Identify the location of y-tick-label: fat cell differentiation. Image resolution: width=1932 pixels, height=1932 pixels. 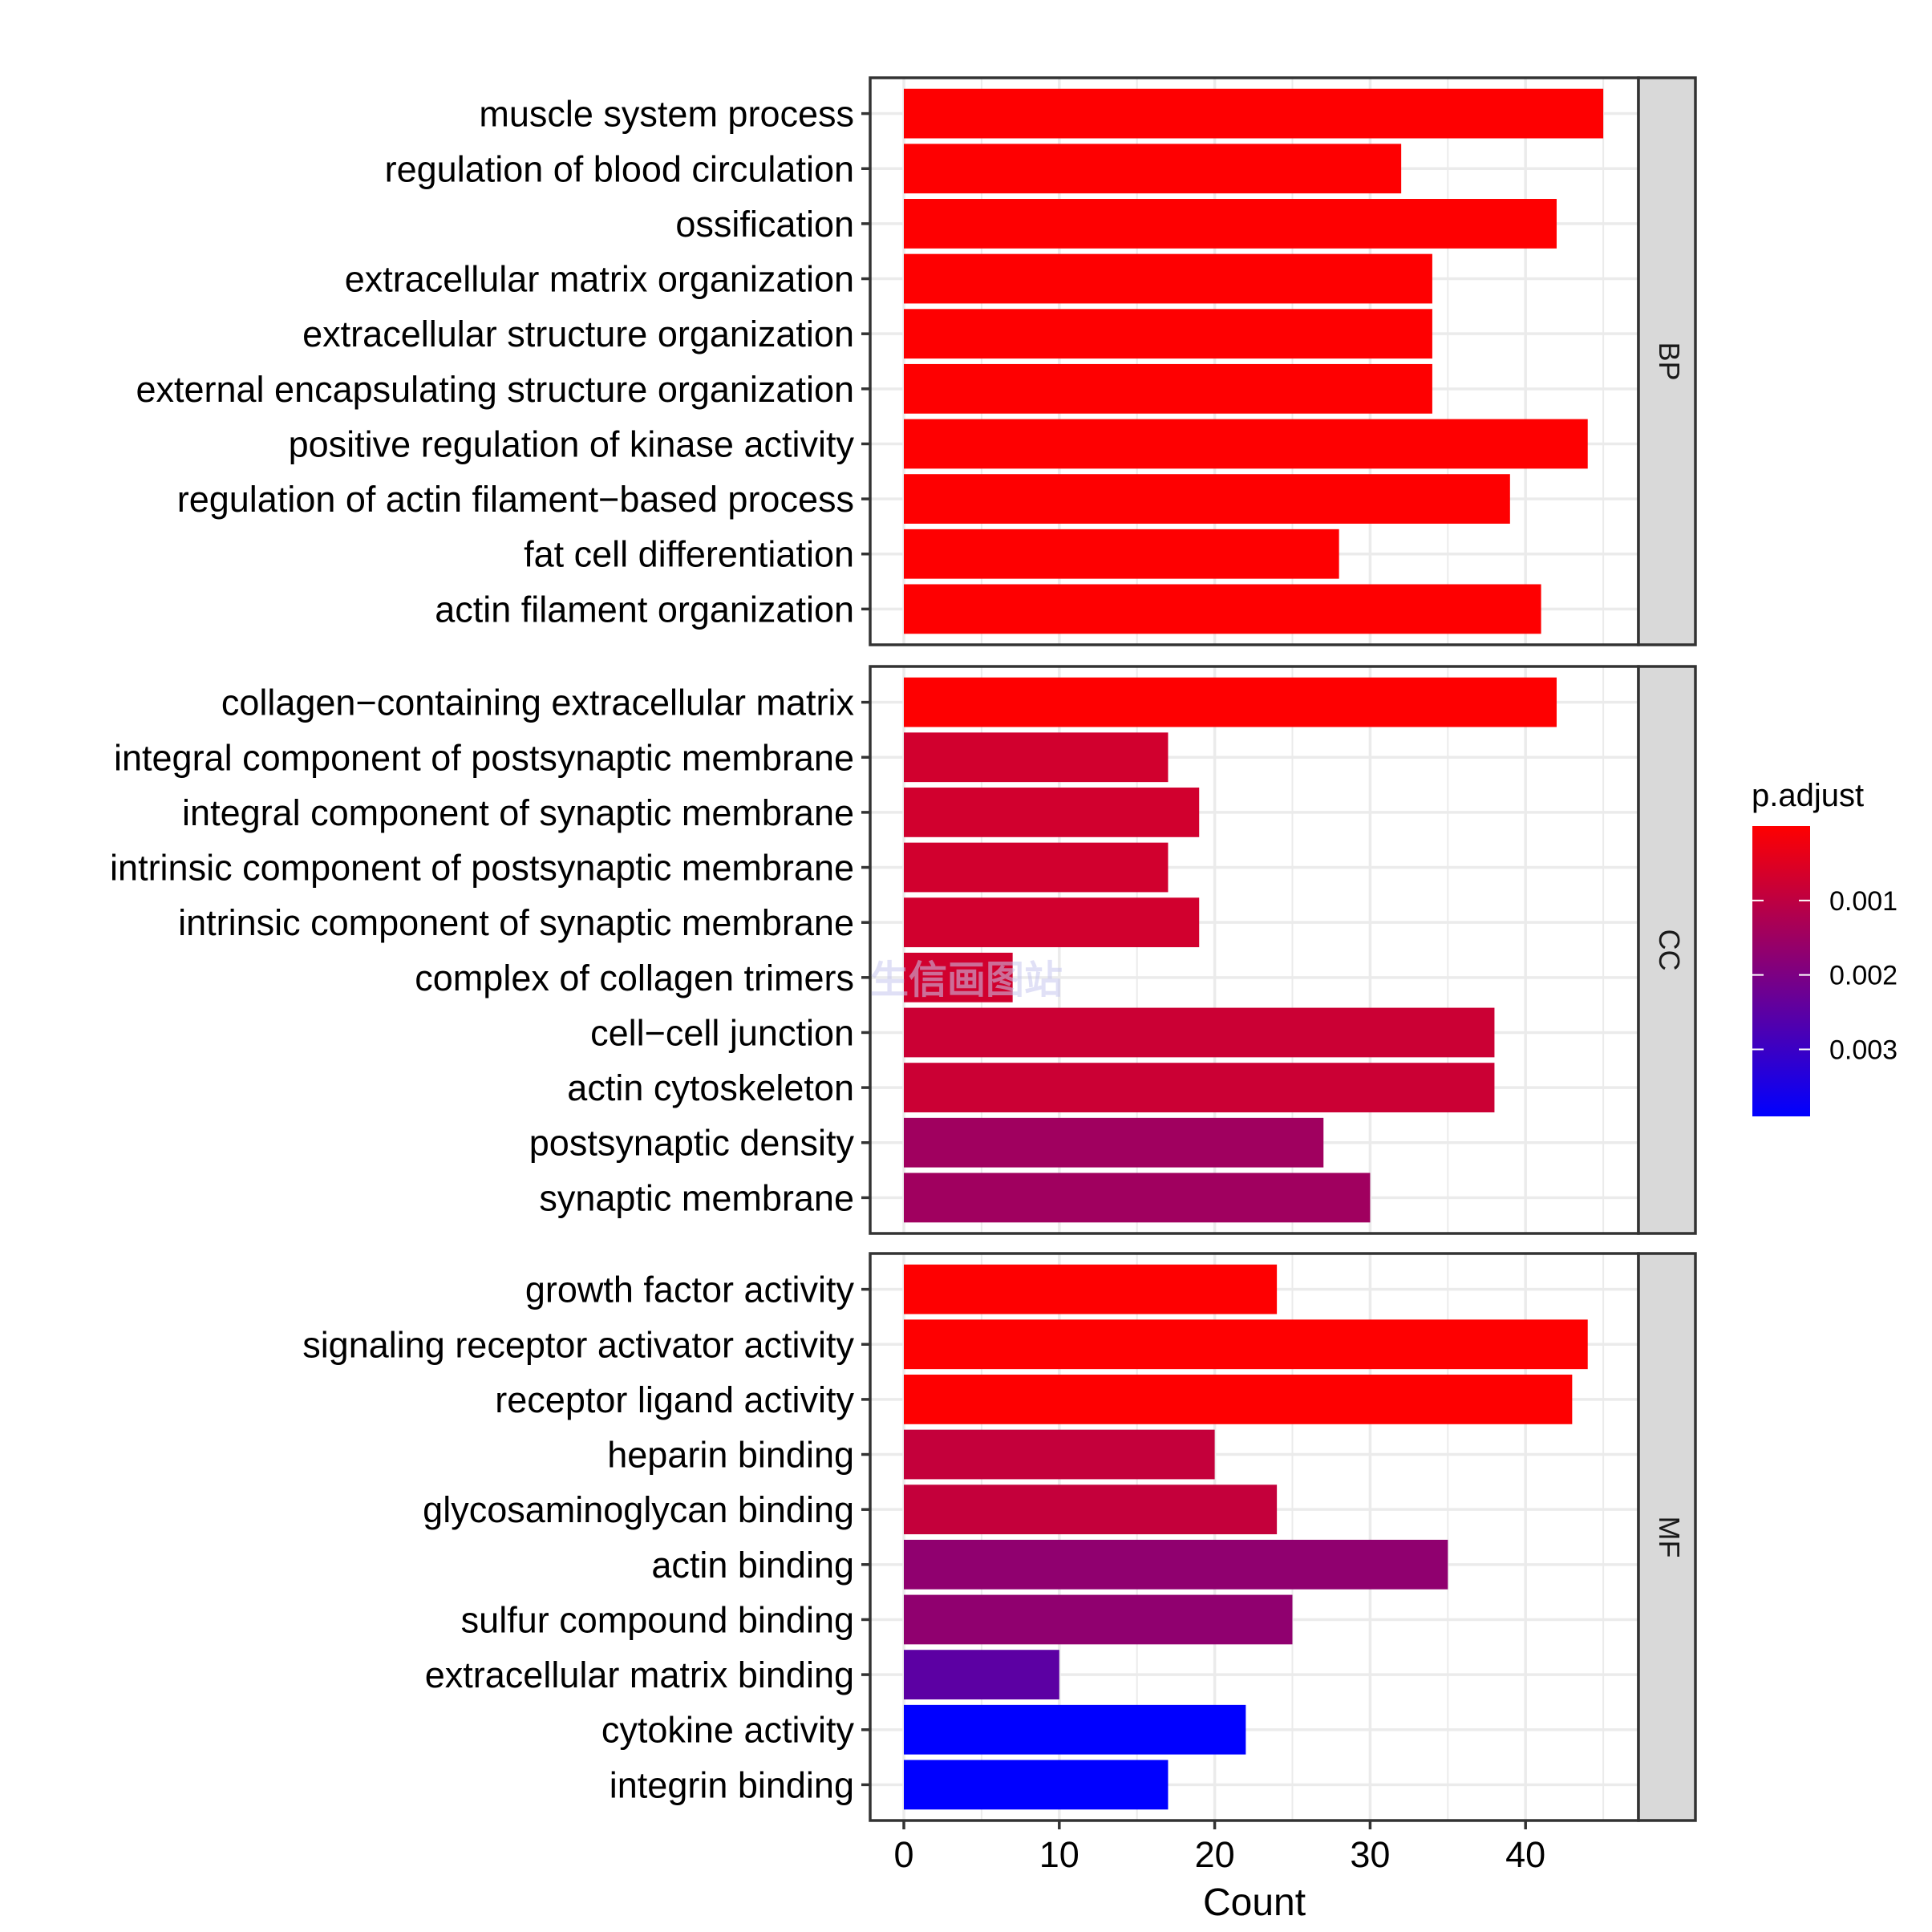
(689, 554).